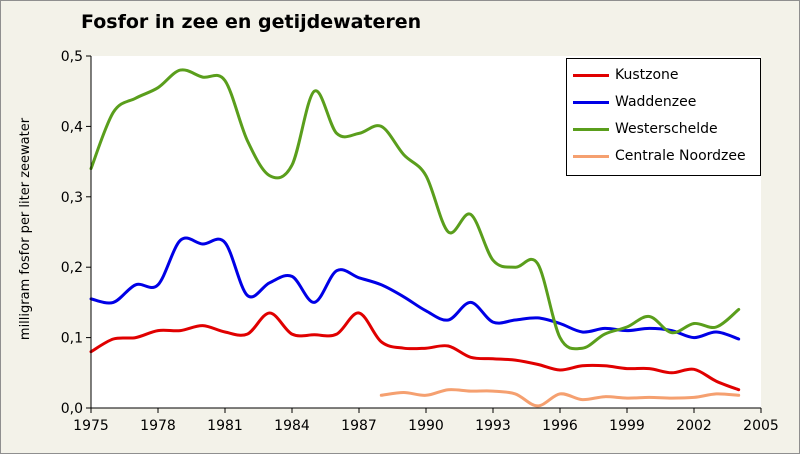  Describe the element at coordinates (656, 102) in the screenshot. I see `legend-label: Waddenzee` at that location.